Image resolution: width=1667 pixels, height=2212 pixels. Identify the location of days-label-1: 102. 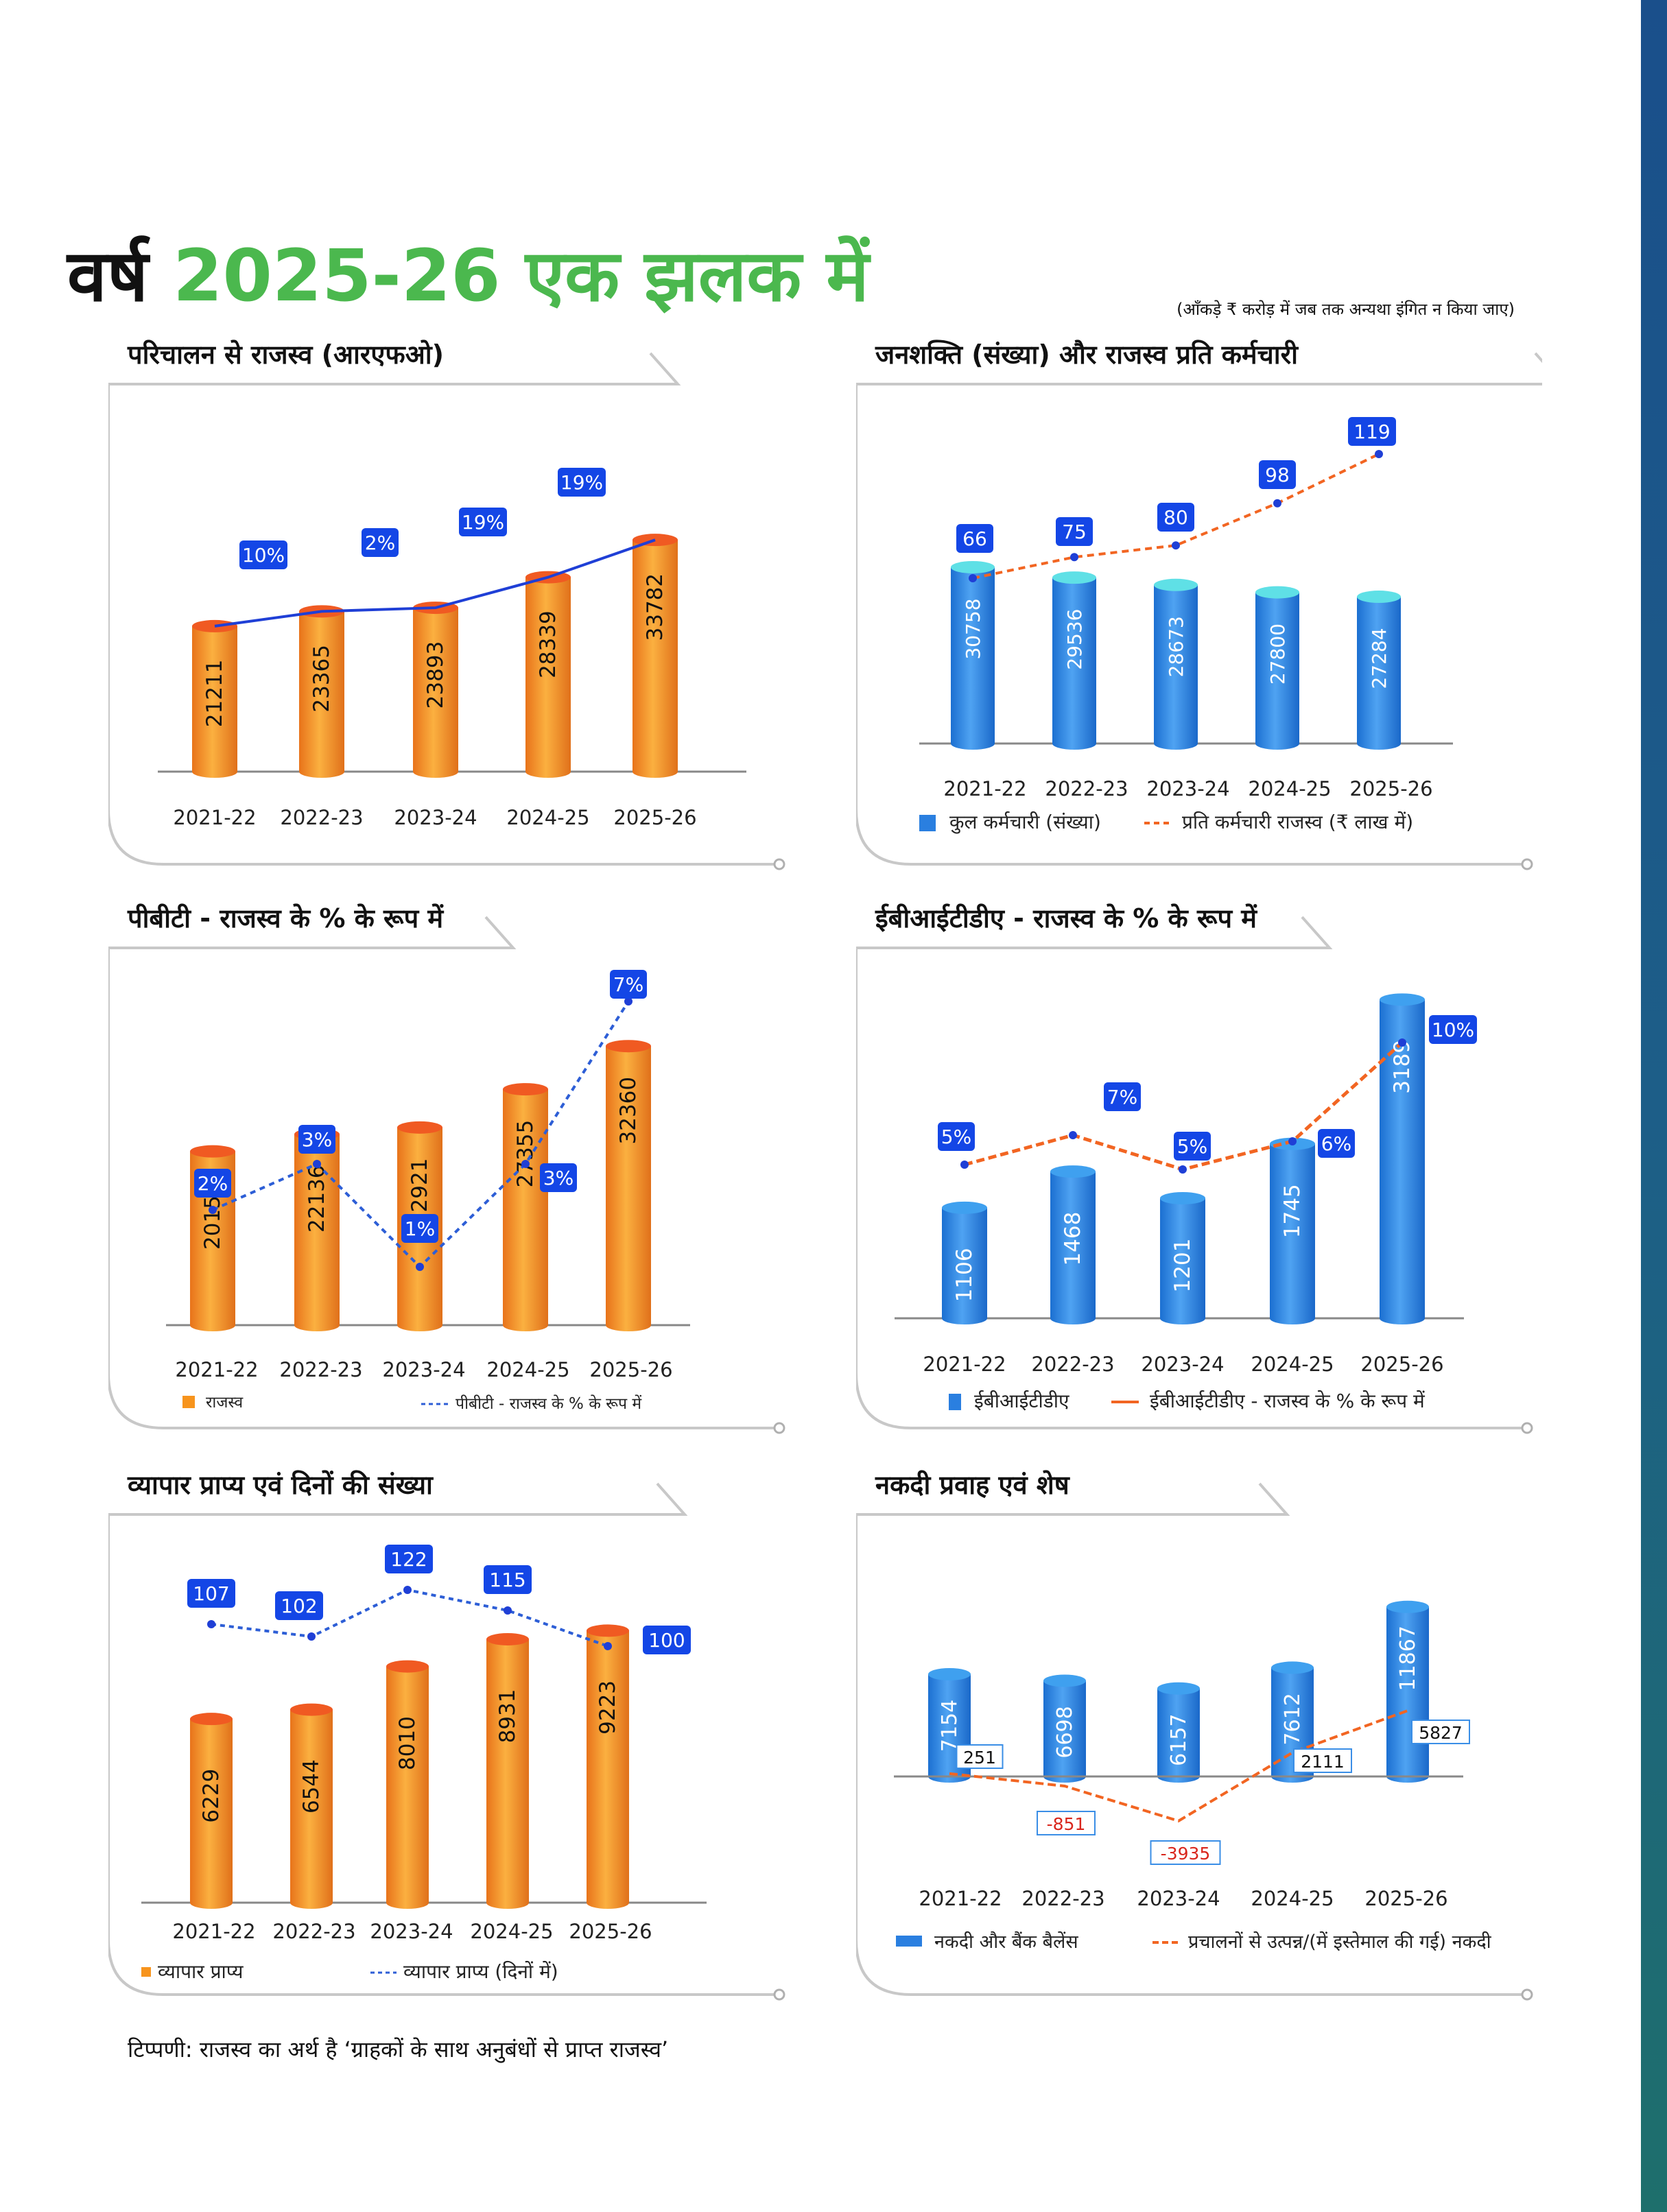
(299, 1606).